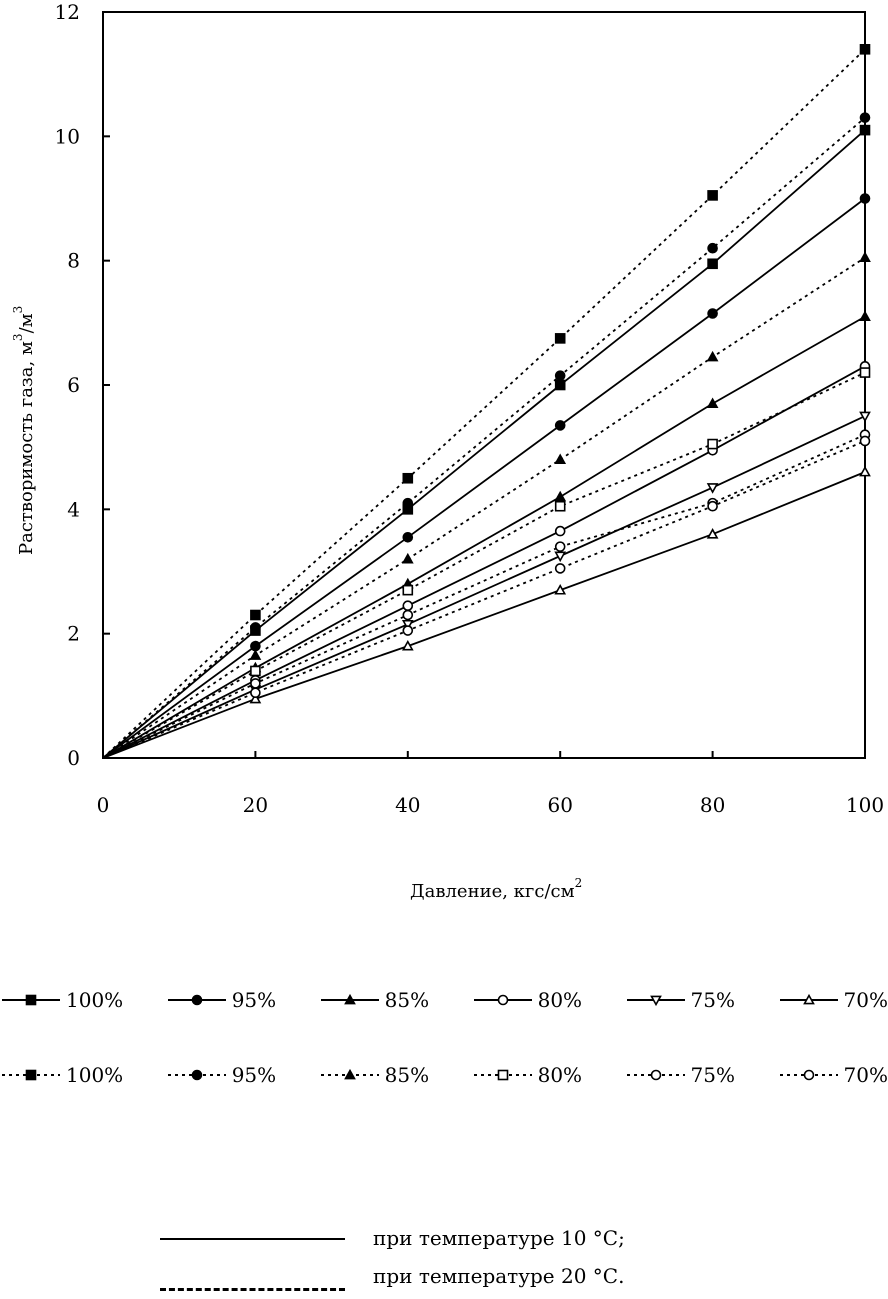 The width and height of the screenshot is (888, 1299). I want to click on solid-line-caption: при температуре 10 °С;, so click(499, 1238).